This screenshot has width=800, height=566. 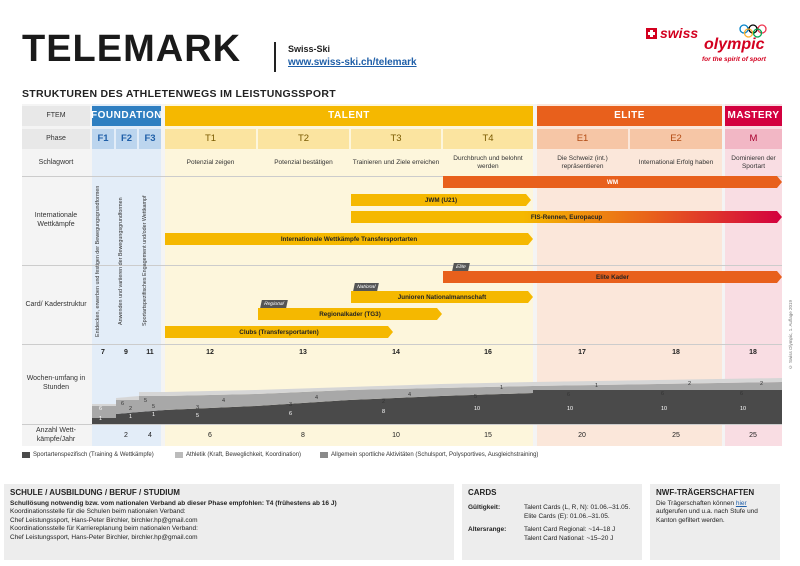 I want to click on hours-e2-athletik: 6, so click(x=663, y=394).